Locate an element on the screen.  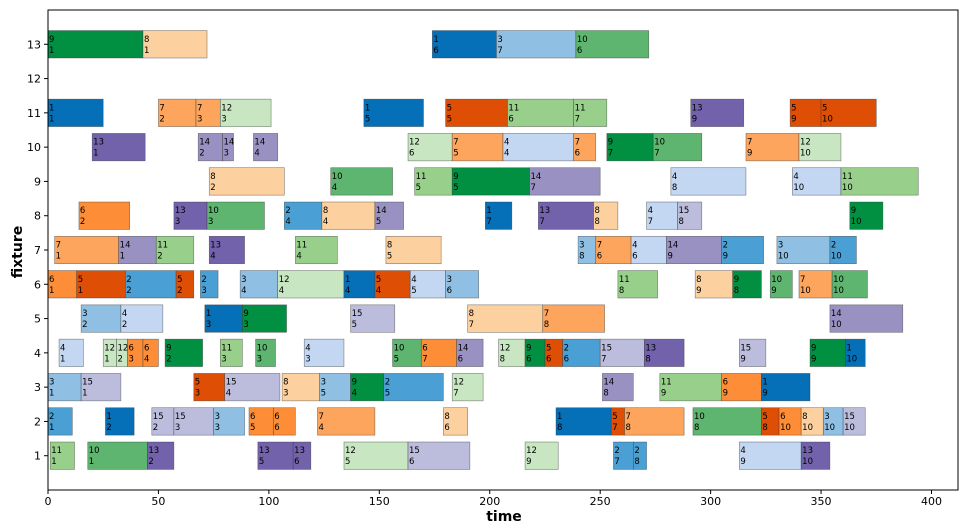
task-bar-group: 125 is located at coordinates (376, 455).